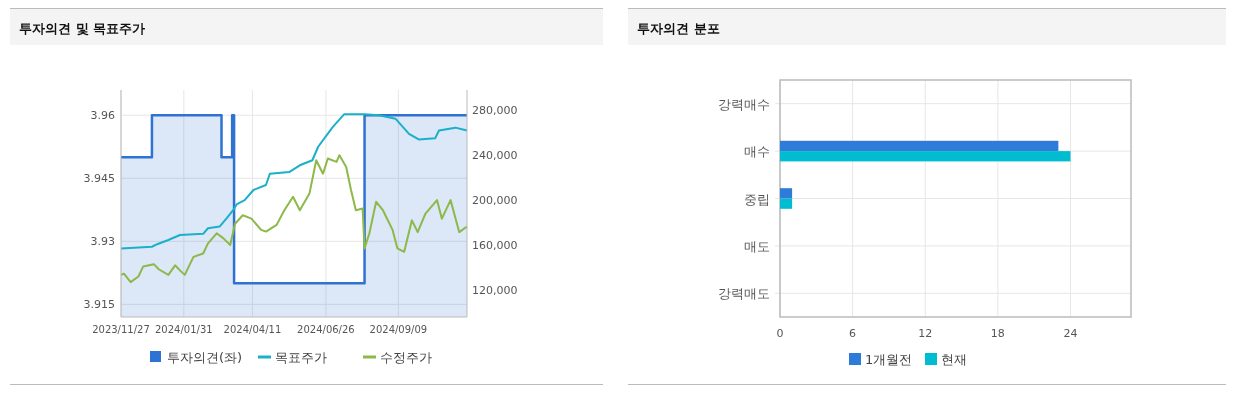  Describe the element at coordinates (954, 359) in the screenshot. I see `legend-label: 현재` at that location.